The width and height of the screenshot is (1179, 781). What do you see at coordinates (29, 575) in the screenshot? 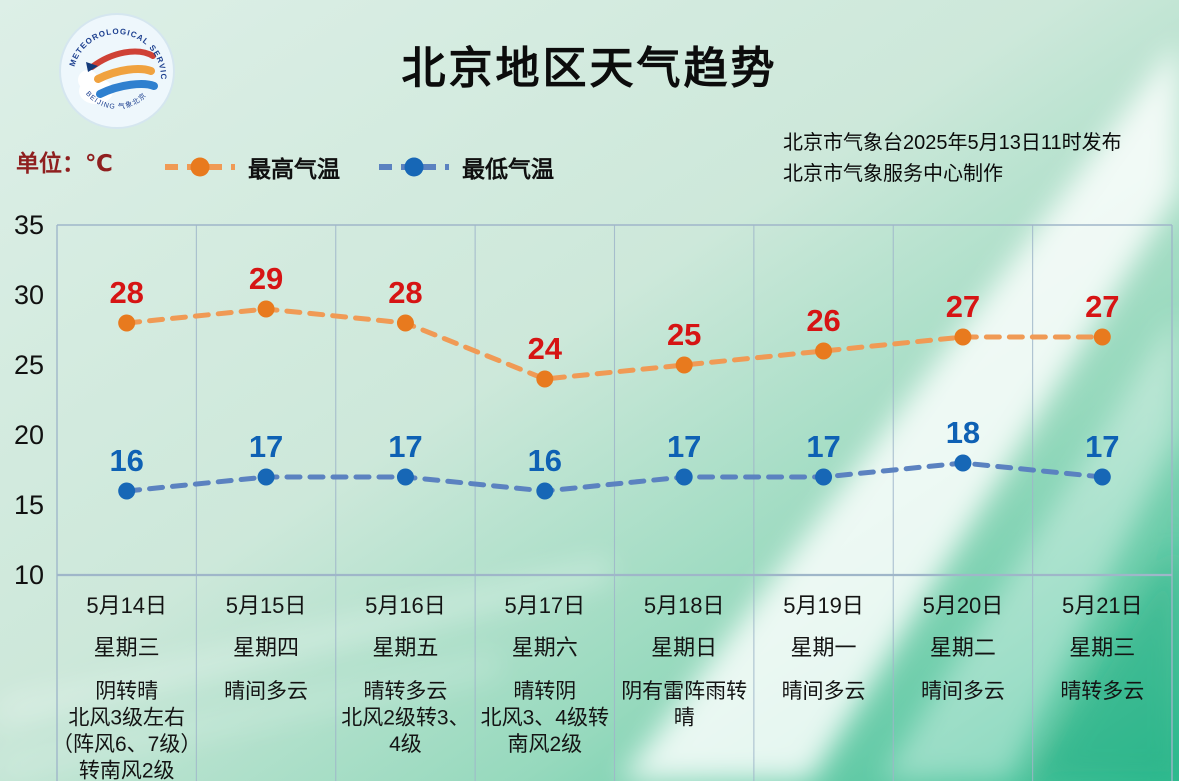
I see `y-axis-tick-label: 10` at bounding box center [29, 575].